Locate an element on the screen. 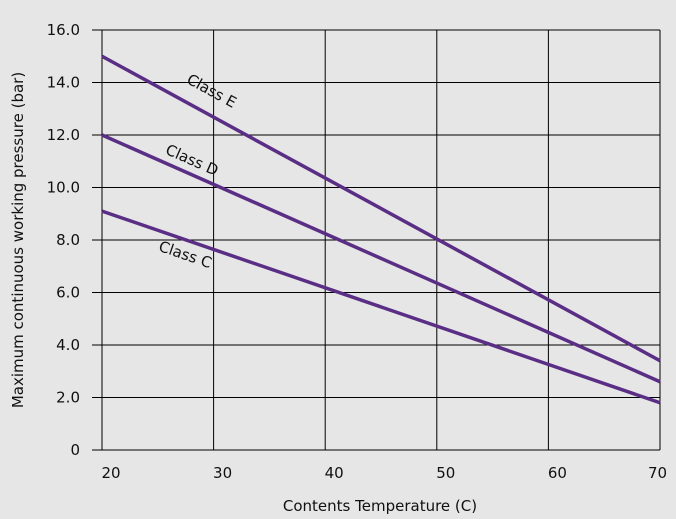 The height and width of the screenshot is (519, 676). x-tick-label: 30 is located at coordinates (222, 473).